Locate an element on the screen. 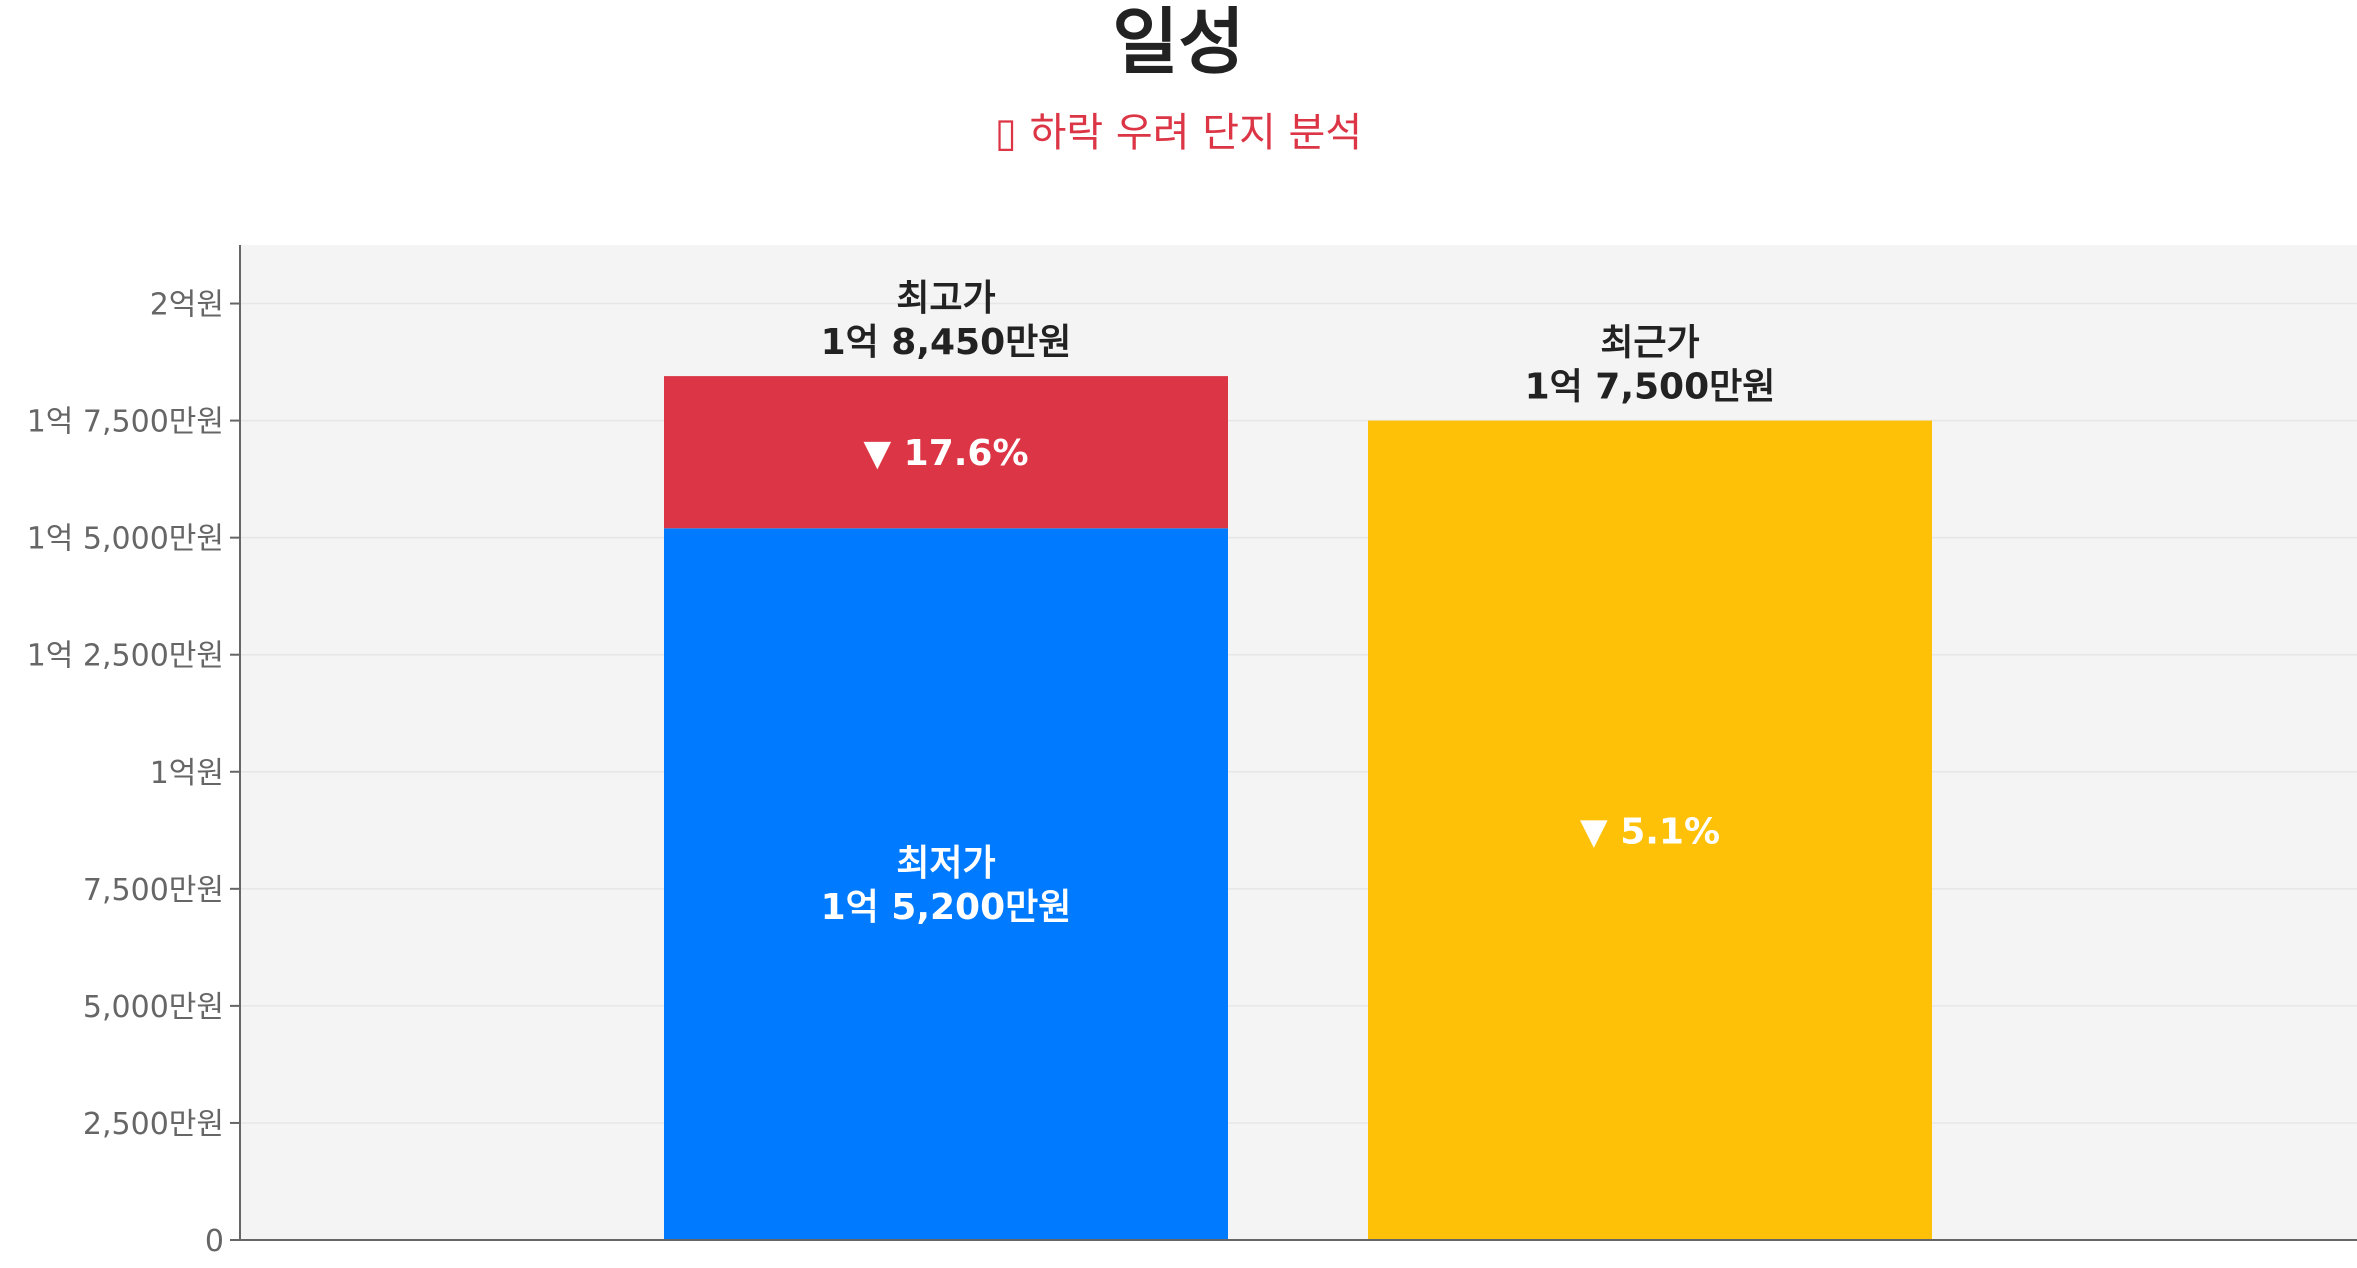 This screenshot has width=2357, height=1268. bar-top-label: 최근가 is located at coordinates (1649, 343).